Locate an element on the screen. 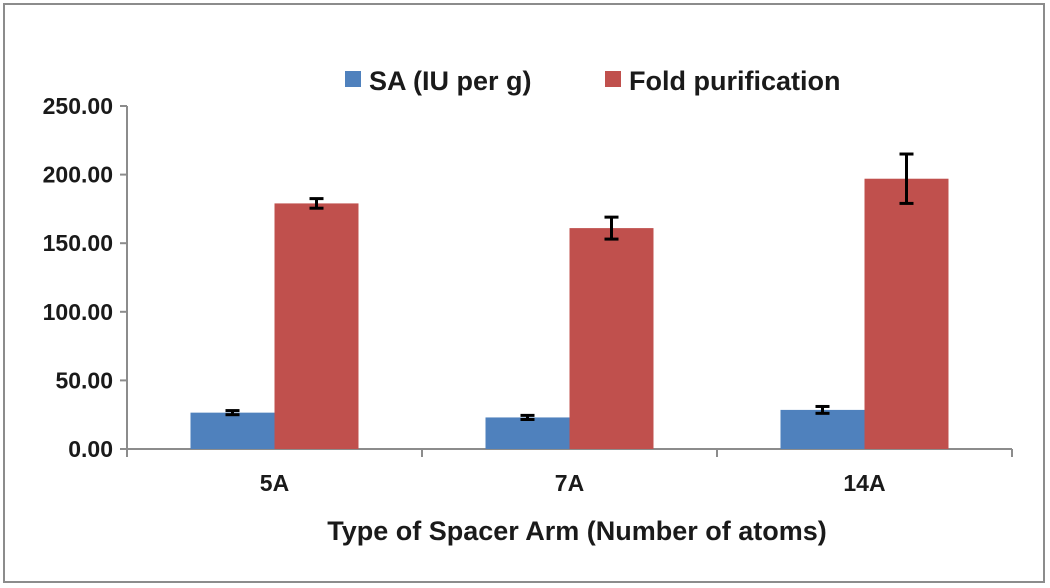  y-tick-label: 250.00 is located at coordinates (78, 106).